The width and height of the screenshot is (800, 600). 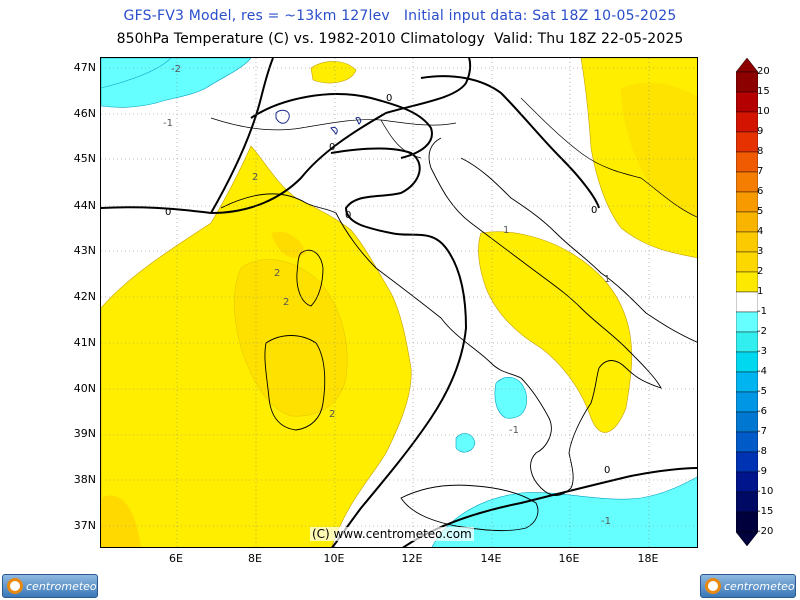 What do you see at coordinates (555, 332) in the screenshot?
I see `warm-area-apulia` at bounding box center [555, 332].